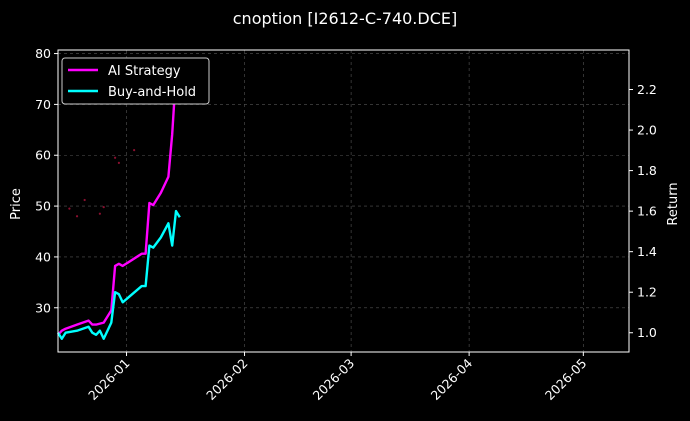 The width and height of the screenshot is (690, 421). I want to click on legend-box, so click(135, 81).